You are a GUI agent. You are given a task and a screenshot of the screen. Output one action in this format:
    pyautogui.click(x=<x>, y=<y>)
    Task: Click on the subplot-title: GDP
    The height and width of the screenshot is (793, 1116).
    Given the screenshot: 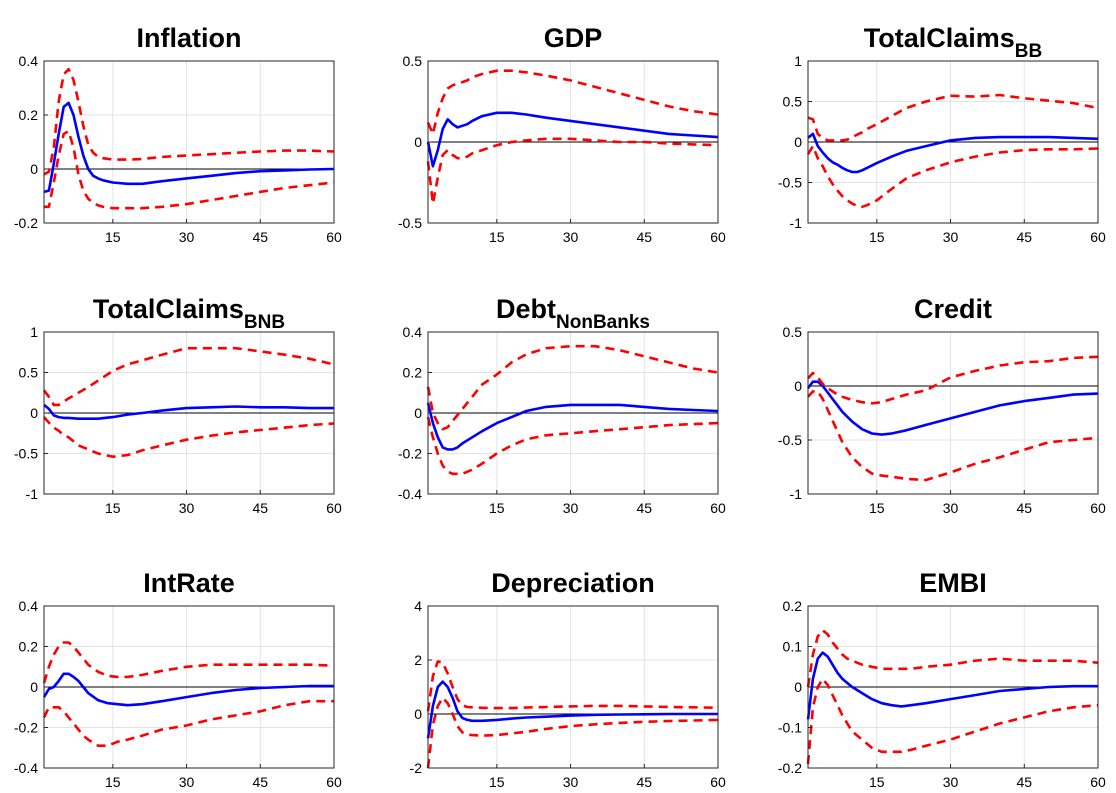 What is the action you would take?
    pyautogui.click(x=573, y=38)
    